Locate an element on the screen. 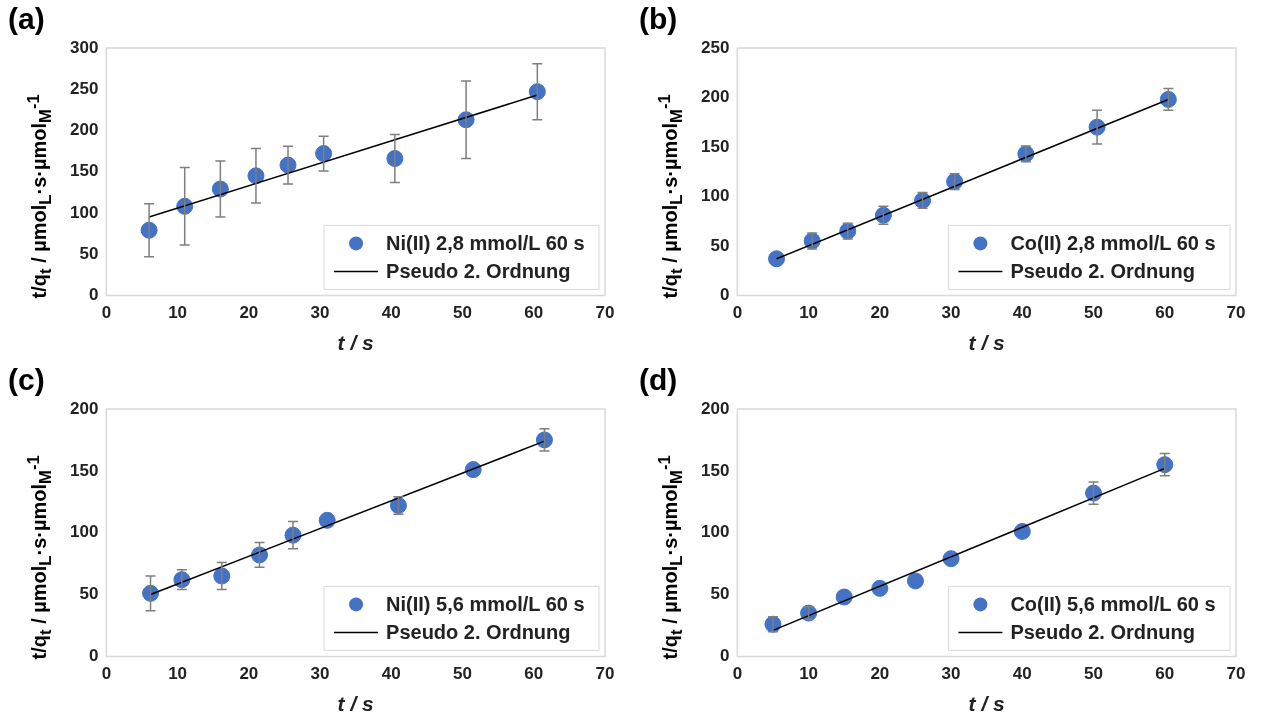  legend-label: Co(II) 5,6 mmol/L 60 s is located at coordinates (1113, 603).